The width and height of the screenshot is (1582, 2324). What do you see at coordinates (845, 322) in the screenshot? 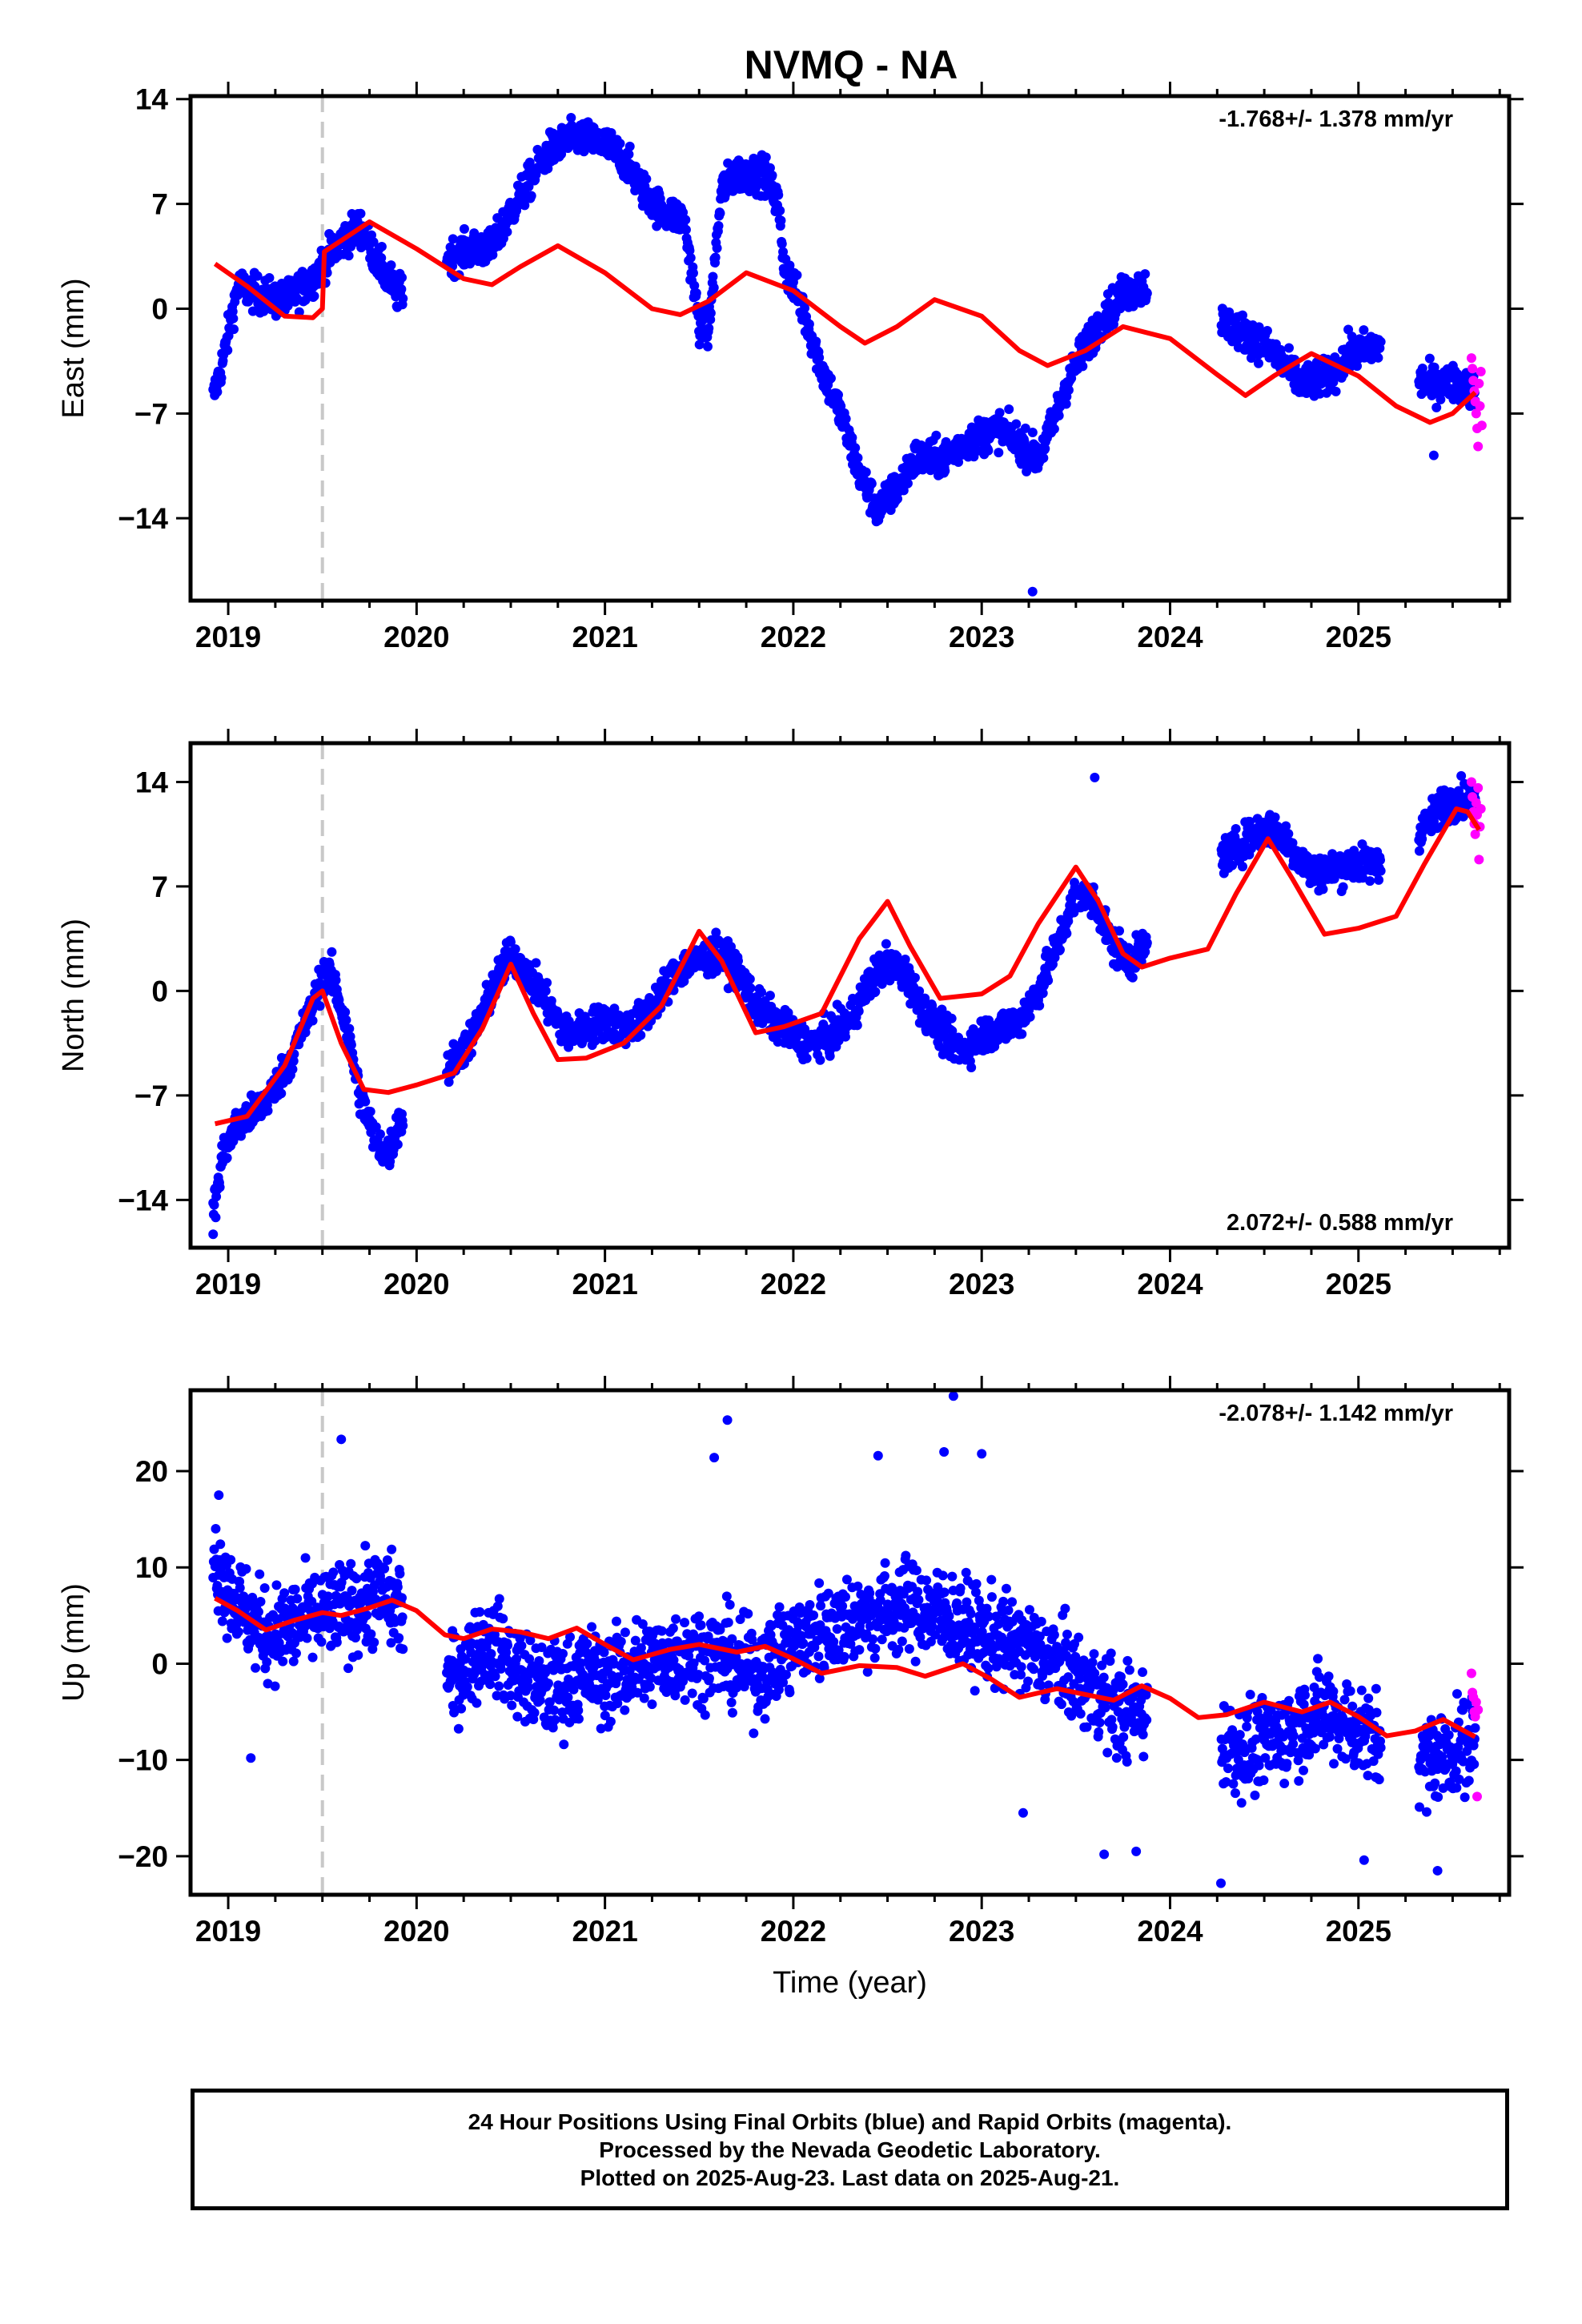
I see `model-fit-curve` at bounding box center [845, 322].